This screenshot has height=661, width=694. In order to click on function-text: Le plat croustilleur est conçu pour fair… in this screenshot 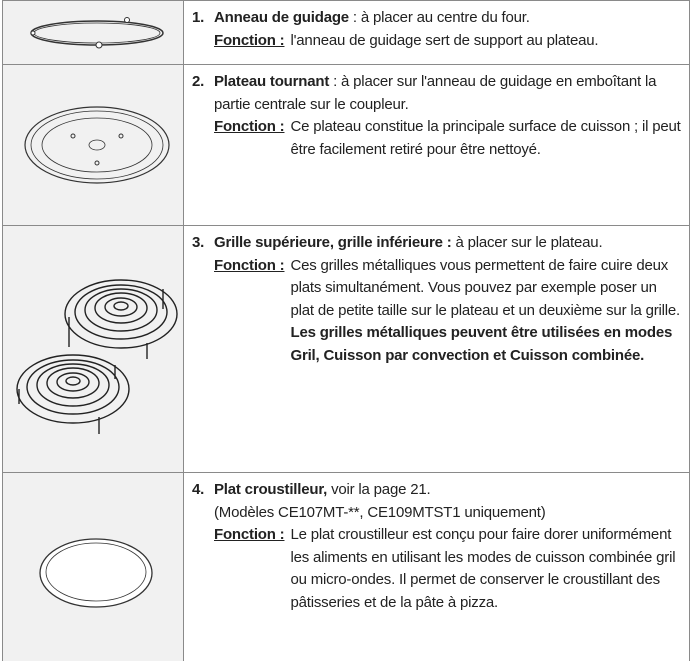, I will do `click(483, 568)`.